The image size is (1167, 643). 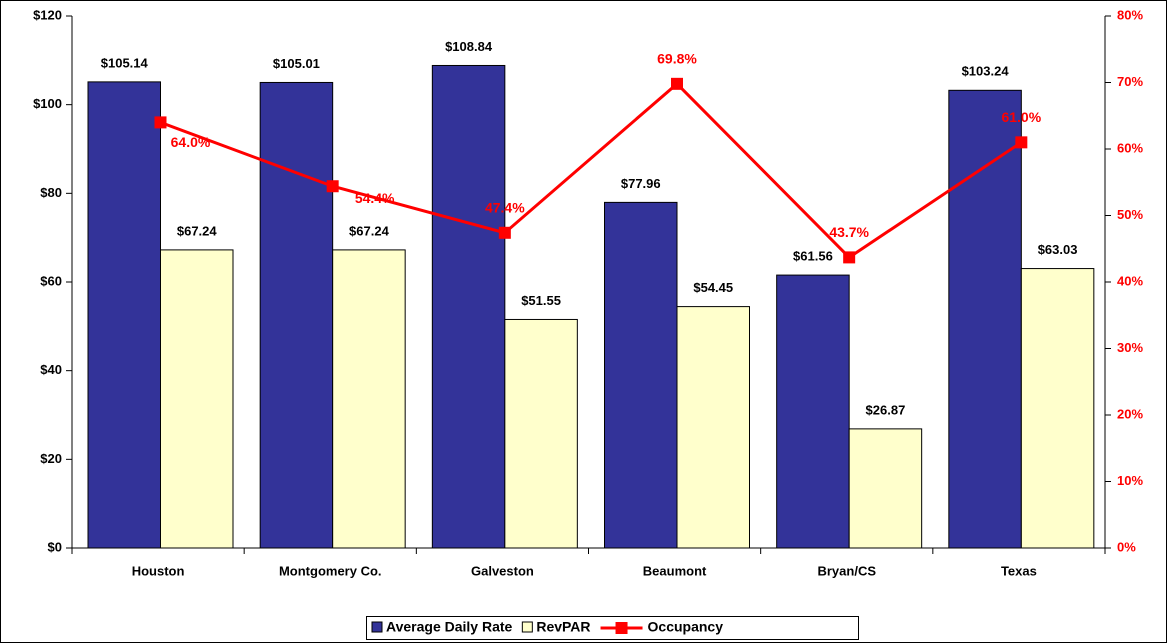 I want to click on y2-tick-label: 10%, so click(x=1130, y=480).